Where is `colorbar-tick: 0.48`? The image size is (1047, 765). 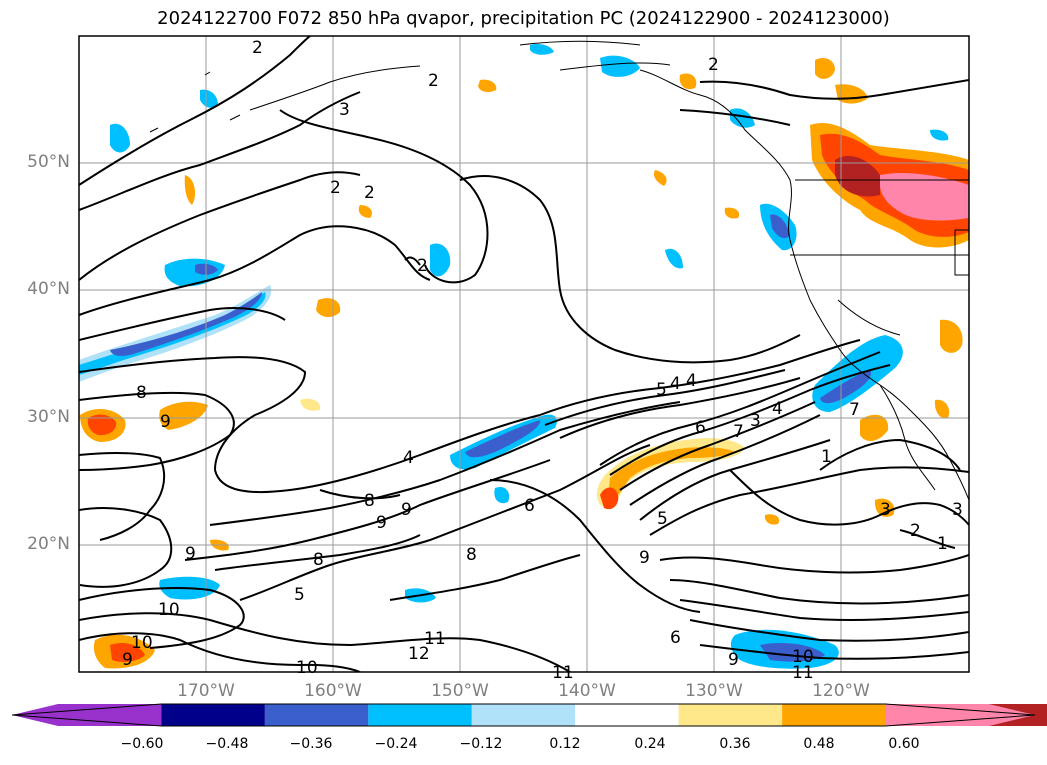 colorbar-tick: 0.48 is located at coordinates (819, 744).